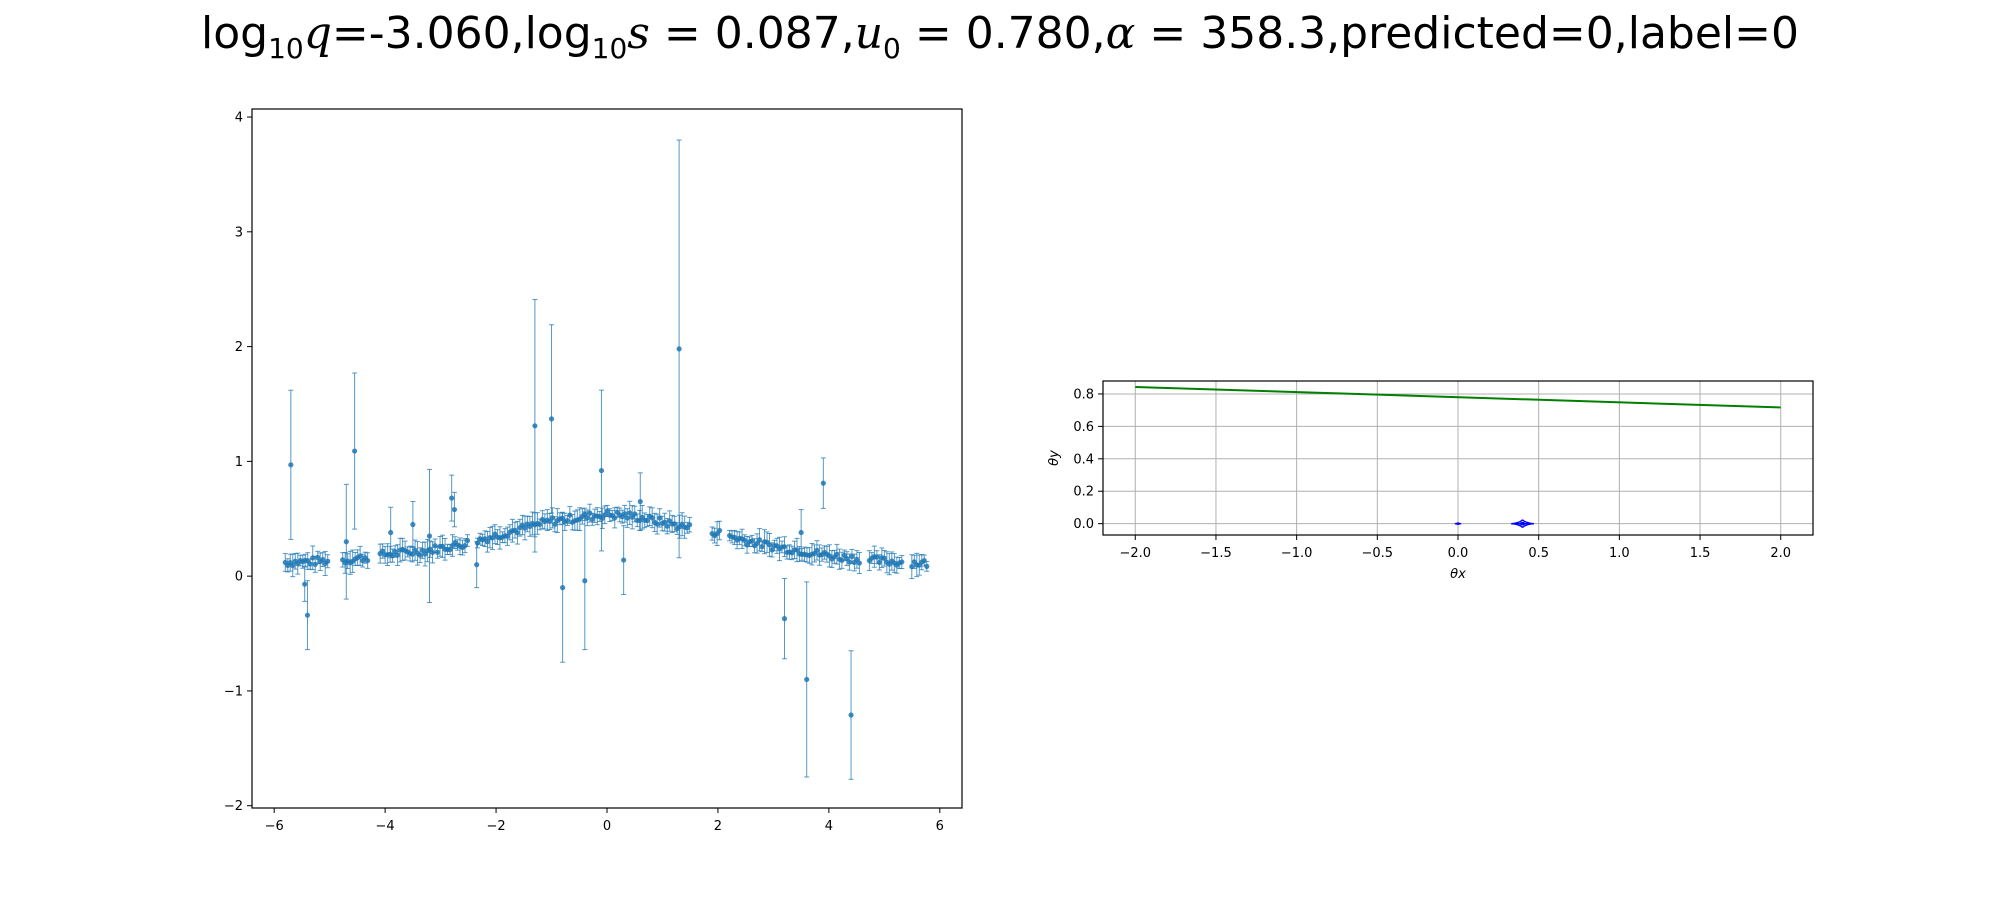  Describe the element at coordinates (274, 826) in the screenshot. I see `light-curve-xtick-label: −6` at that location.